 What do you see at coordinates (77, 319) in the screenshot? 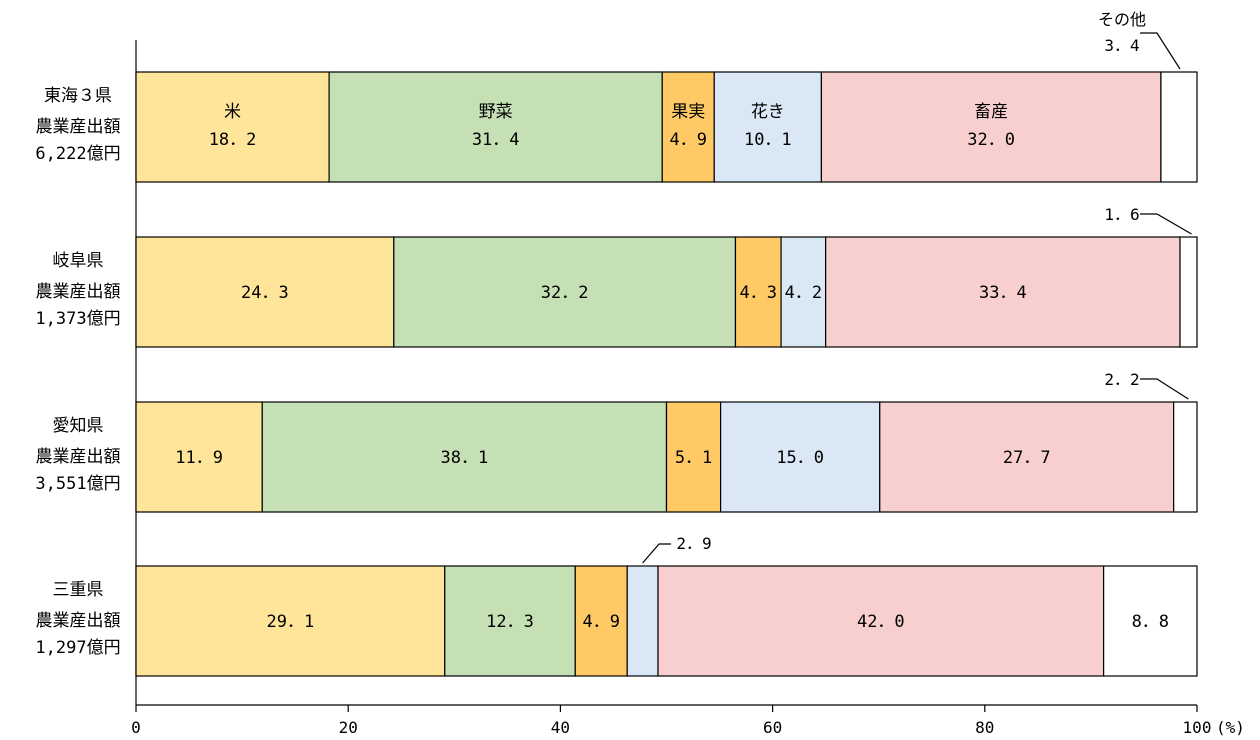
I see `category-label-line3: 1,373億円` at bounding box center [77, 319].